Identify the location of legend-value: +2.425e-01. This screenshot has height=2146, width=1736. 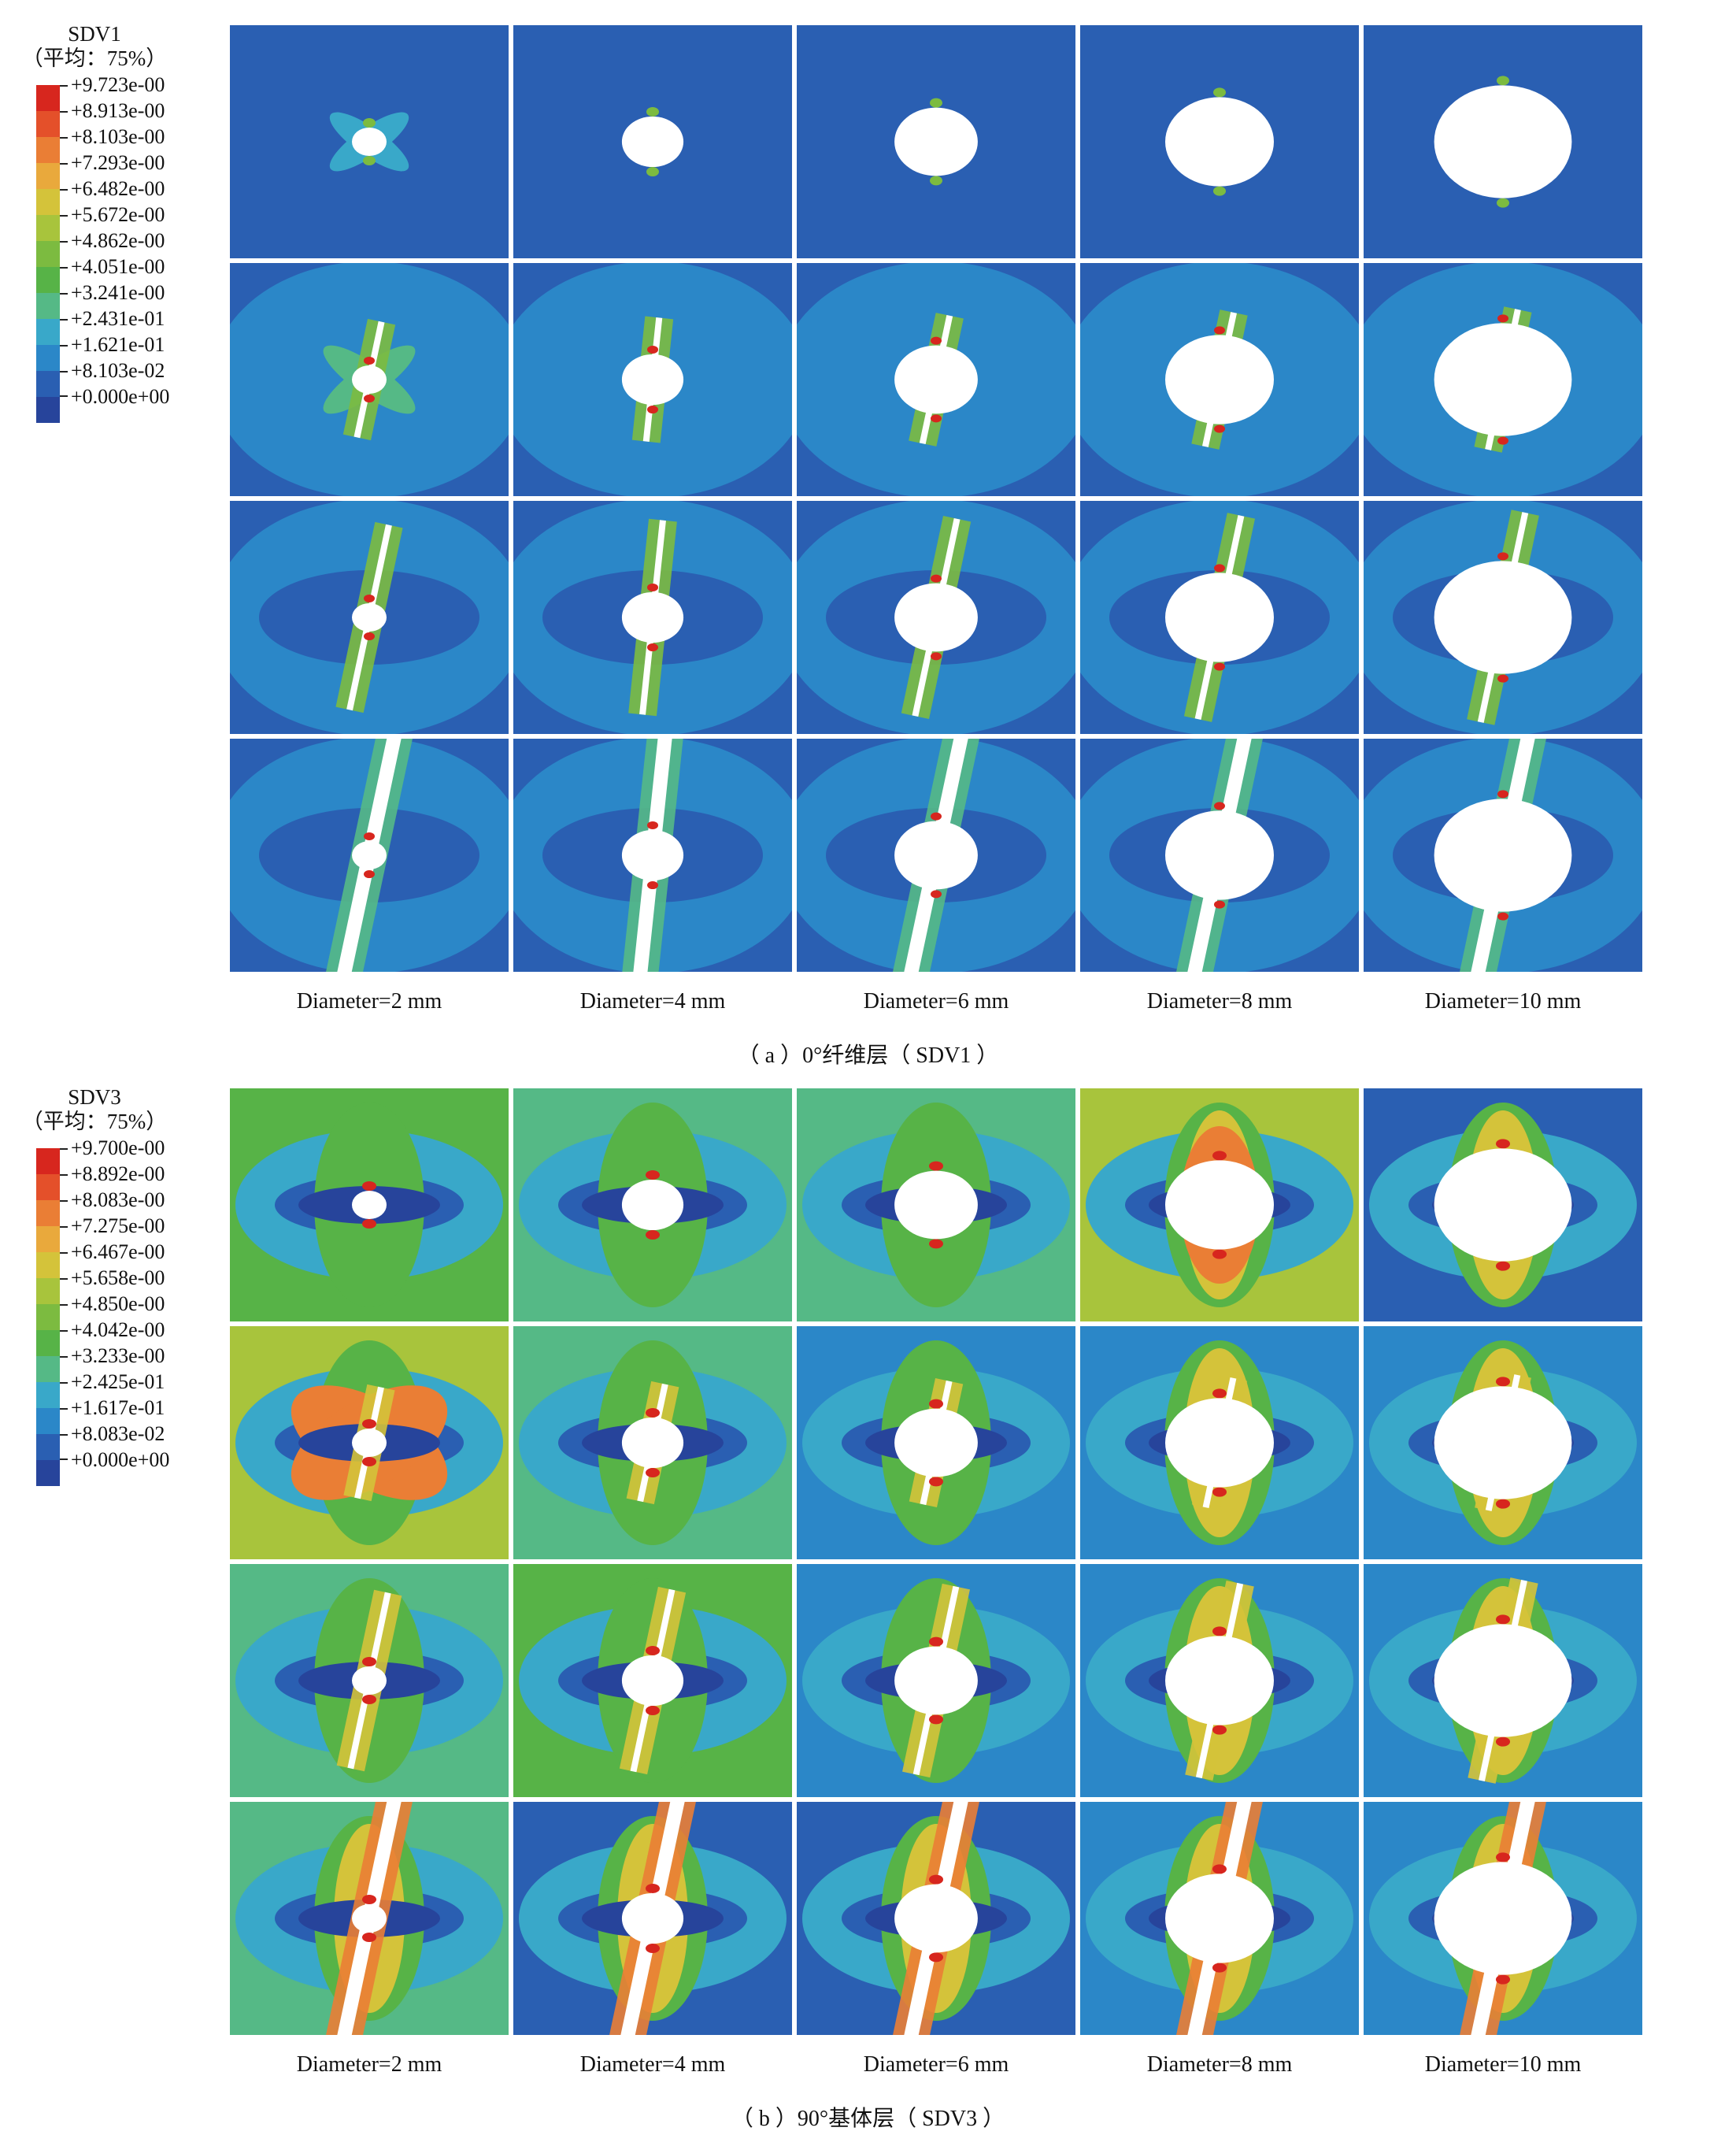
(118, 1381).